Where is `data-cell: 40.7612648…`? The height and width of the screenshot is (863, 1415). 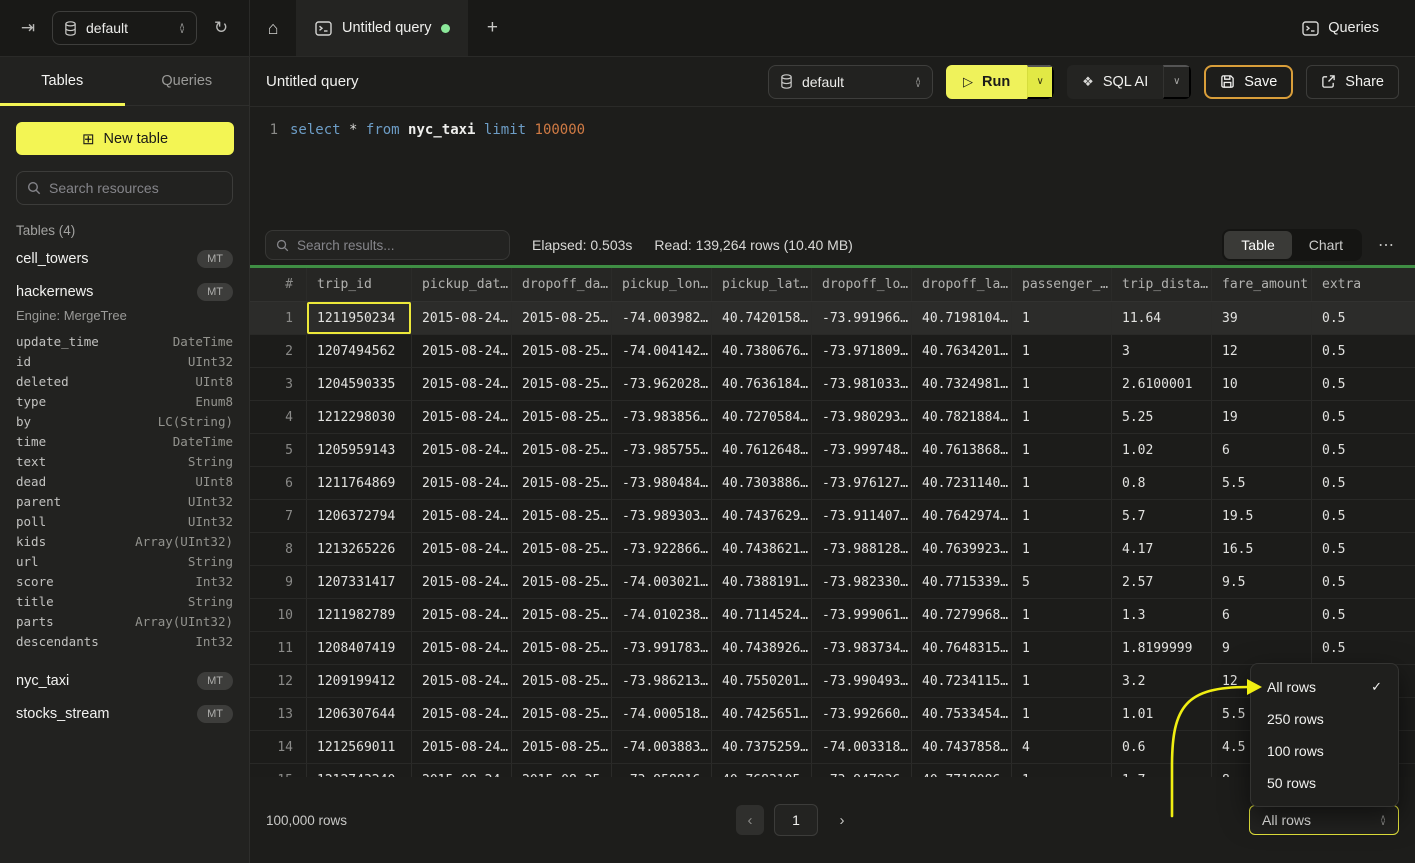 data-cell: 40.7612648… is located at coordinates (762, 450).